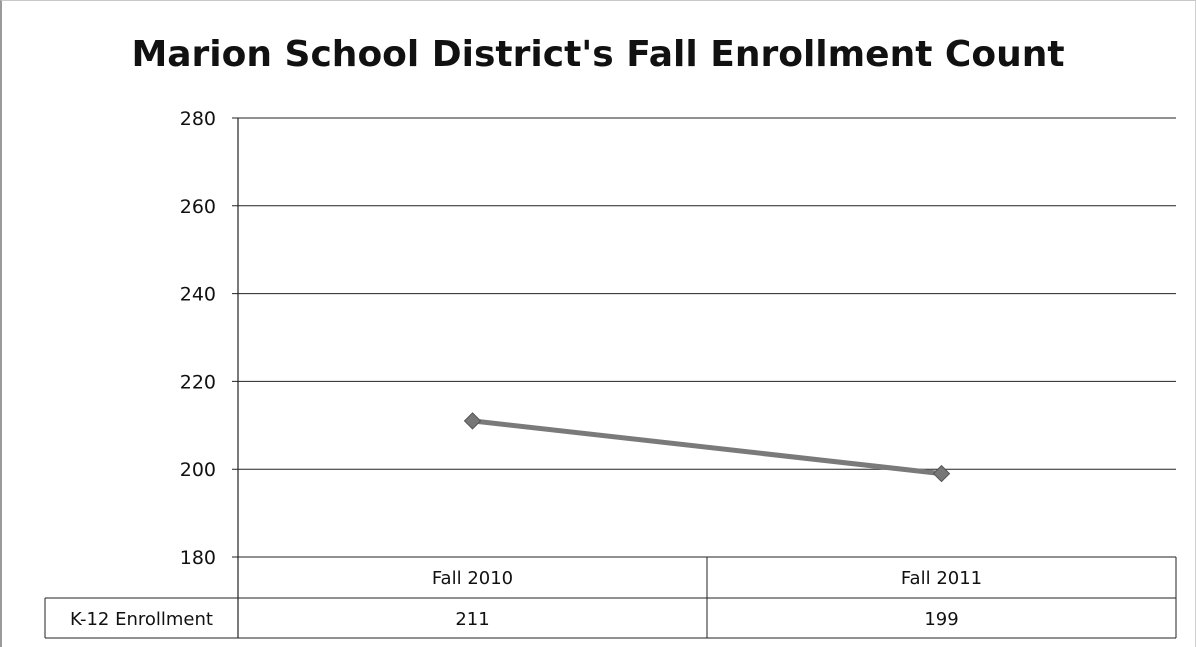 This screenshot has width=1196, height=647. I want to click on table-value: 211, so click(472, 619).